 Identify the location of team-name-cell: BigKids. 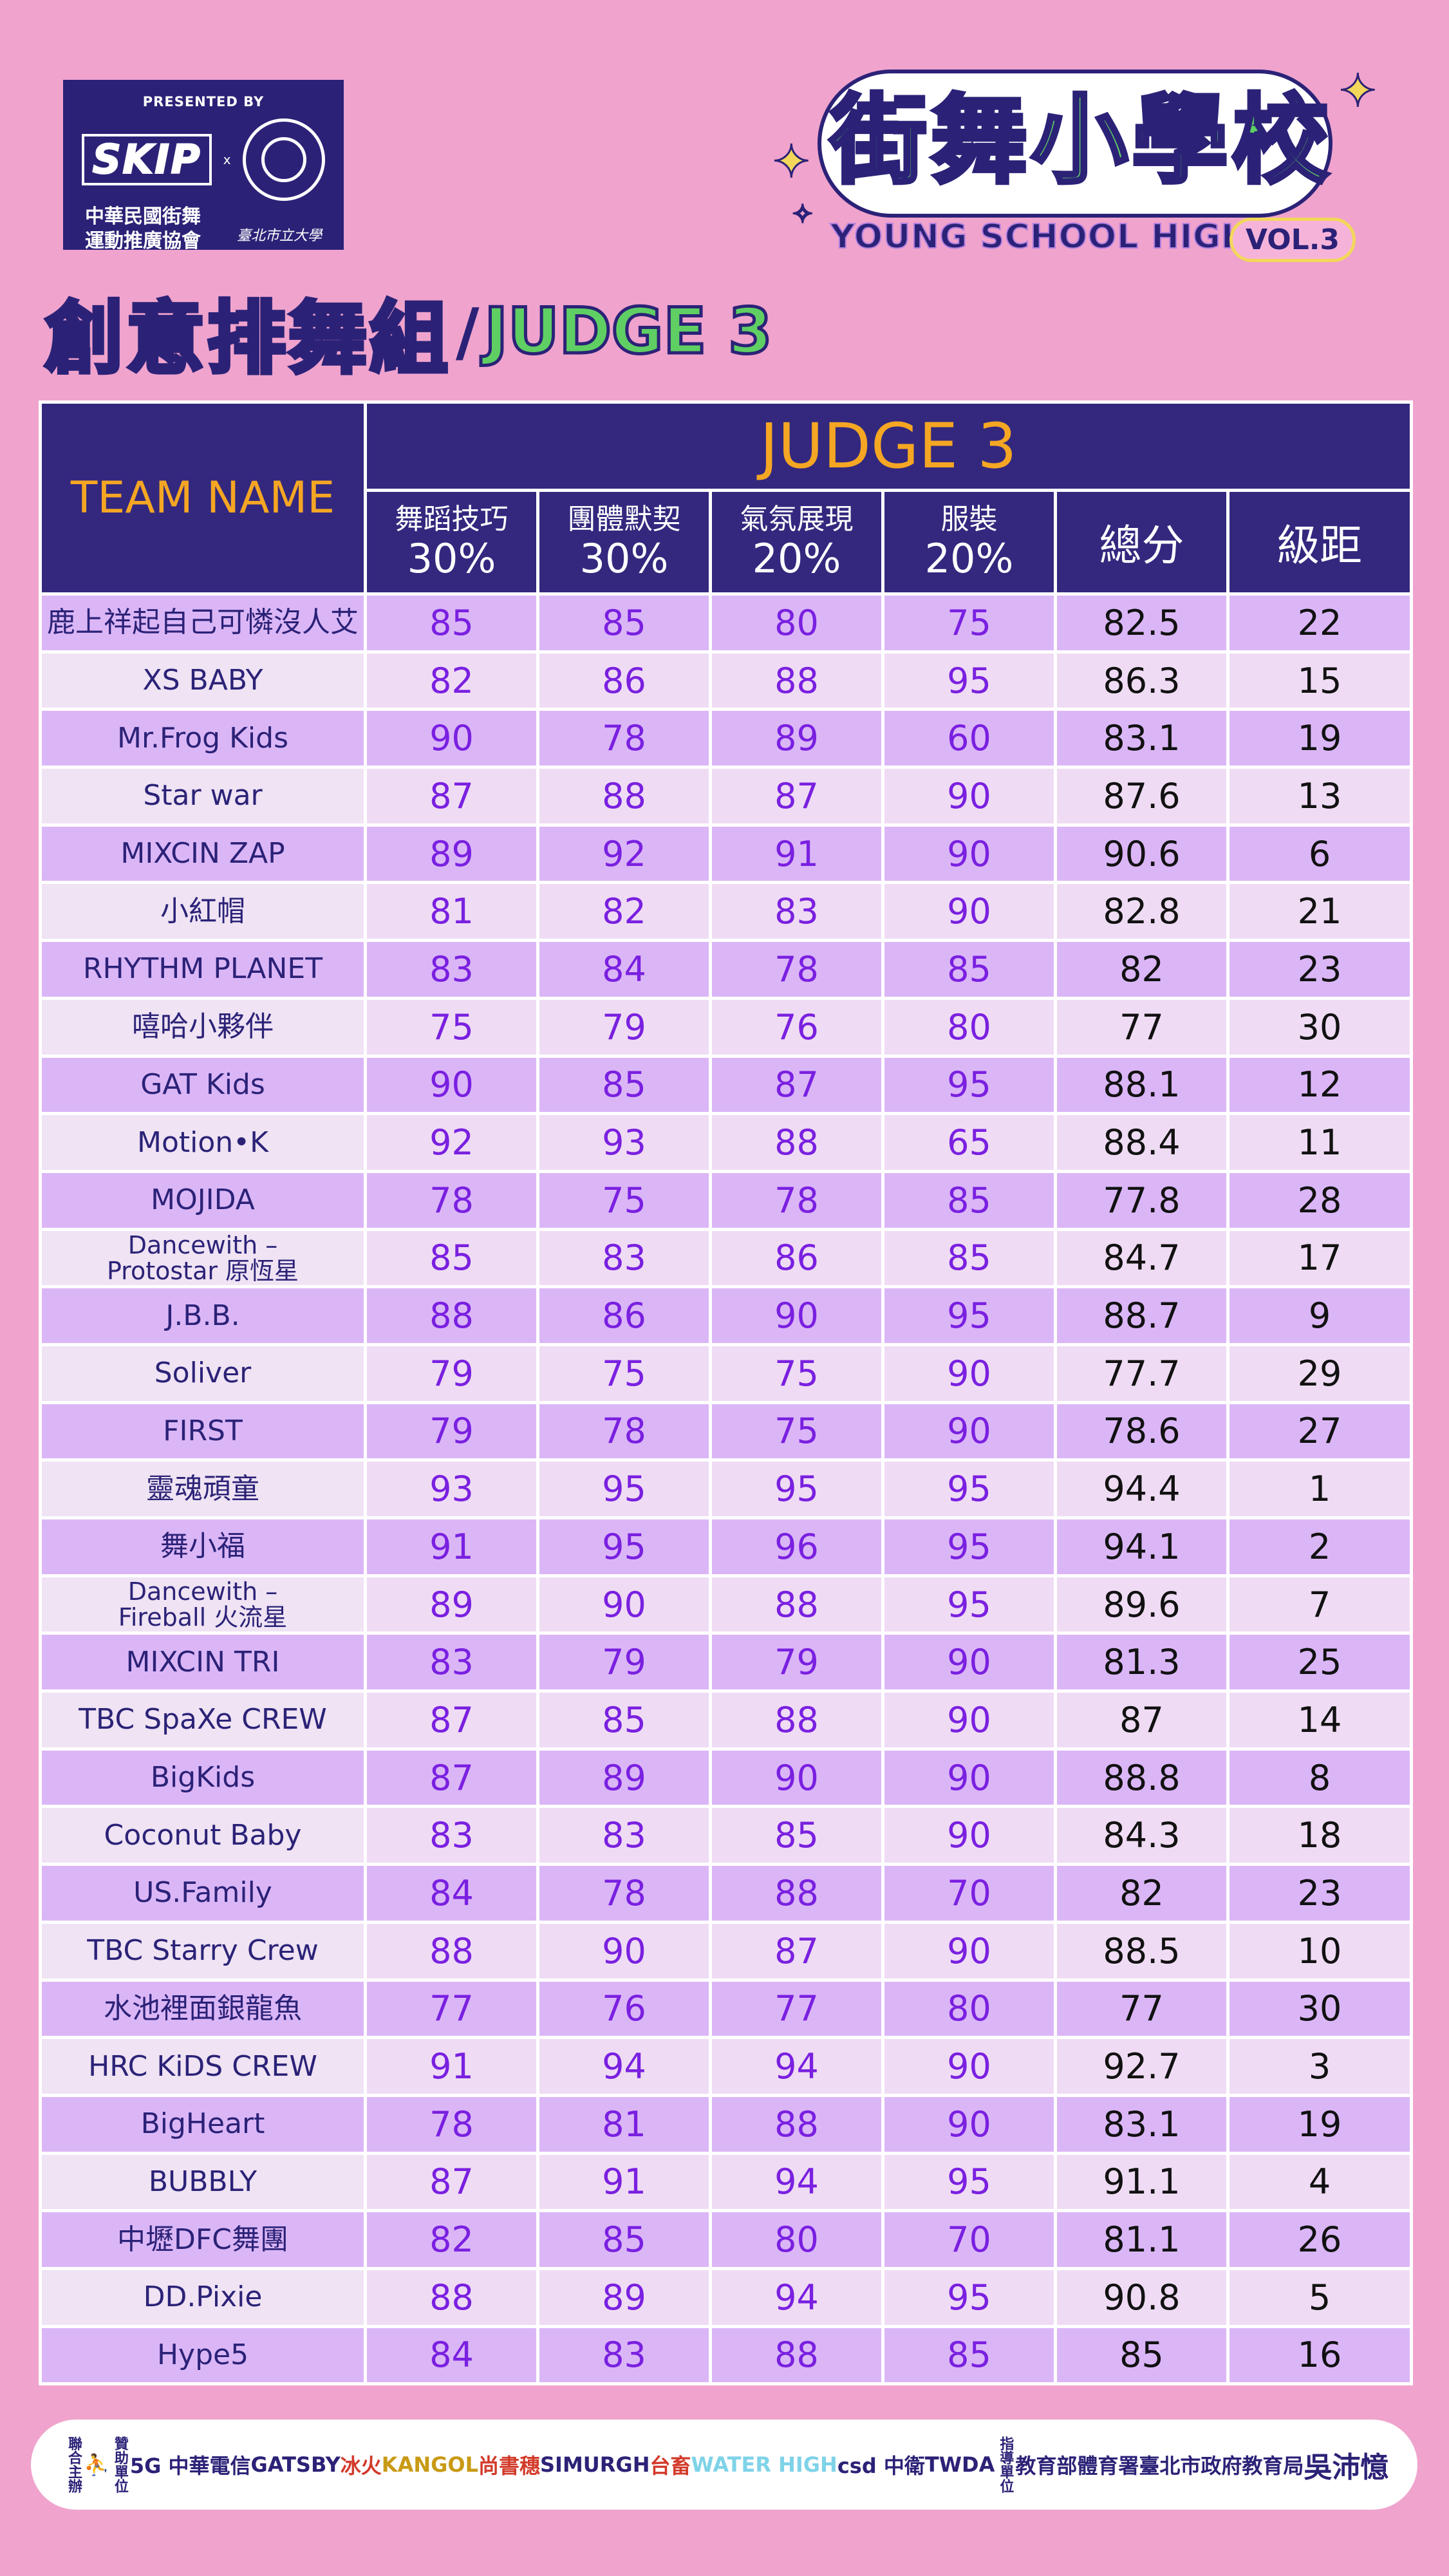
(203, 1778).